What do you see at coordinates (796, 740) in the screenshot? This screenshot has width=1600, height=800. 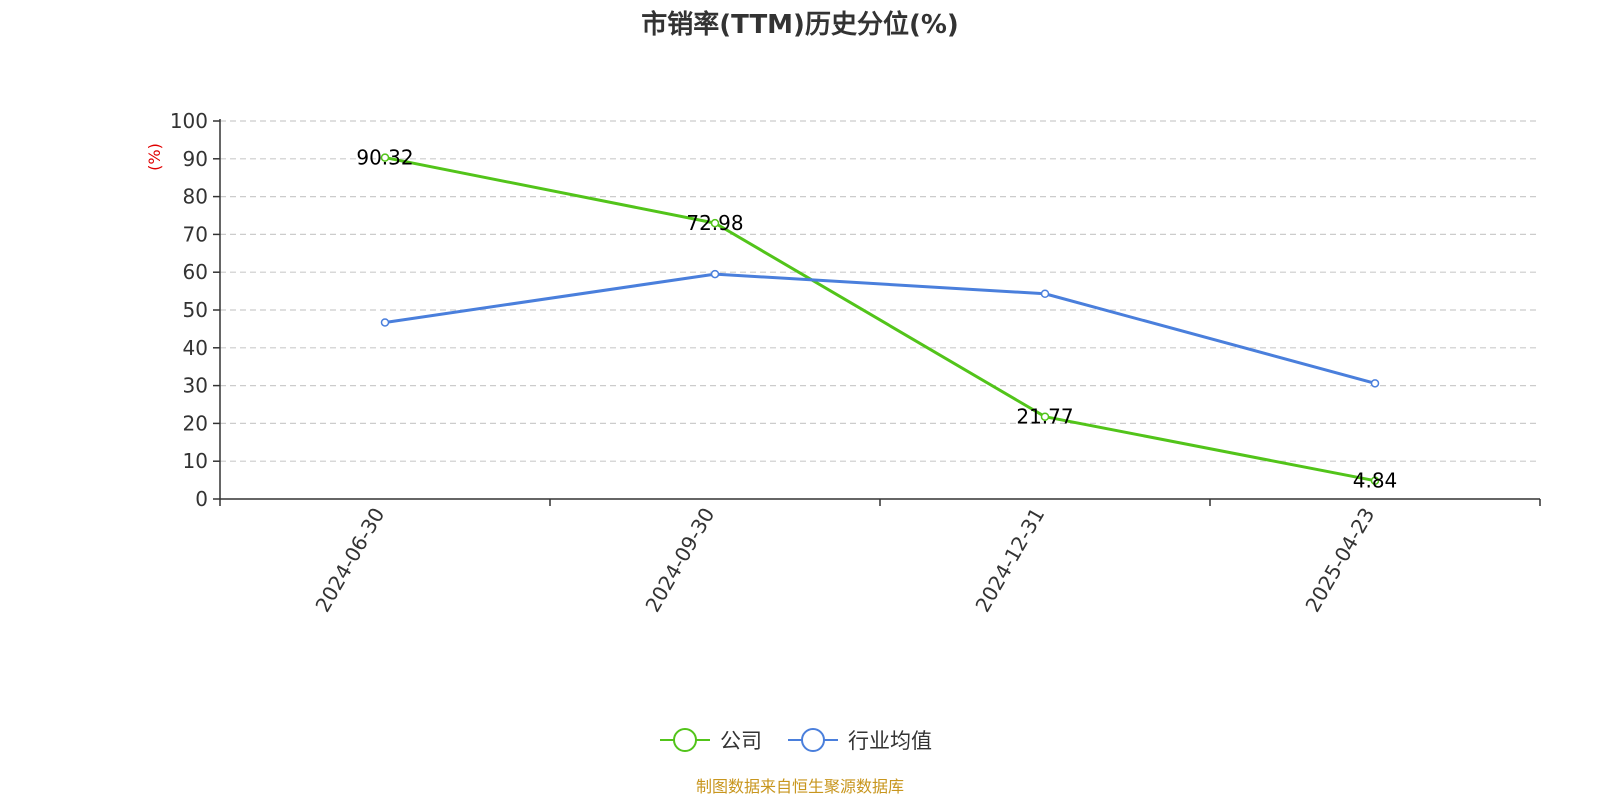 I see `legend: 公司 行业均值` at bounding box center [796, 740].